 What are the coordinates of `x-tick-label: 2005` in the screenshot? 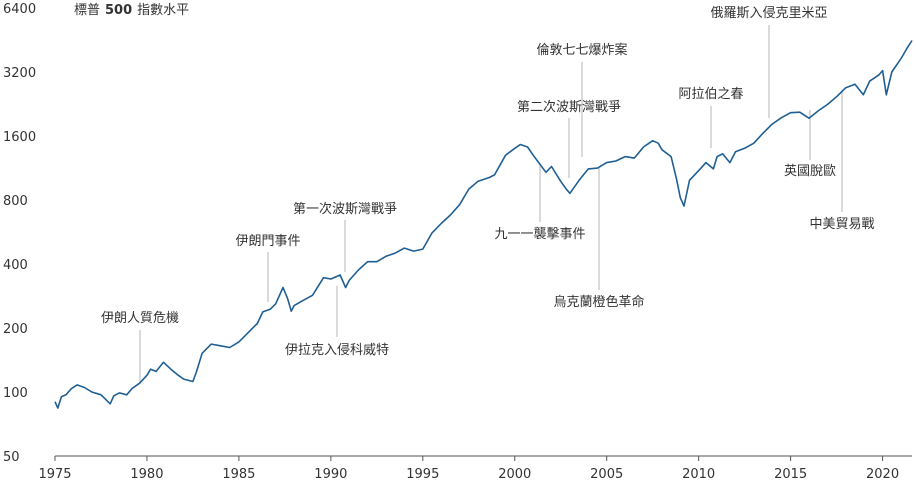 It's located at (606, 474).